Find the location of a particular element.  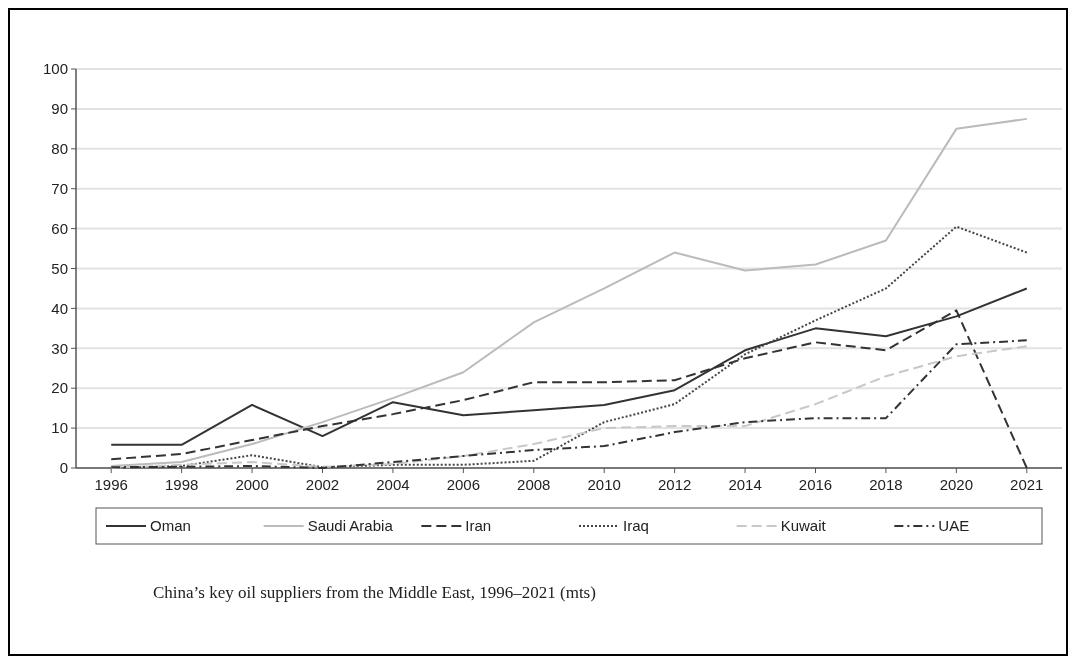

legend-label: Iraq is located at coordinates (636, 526).